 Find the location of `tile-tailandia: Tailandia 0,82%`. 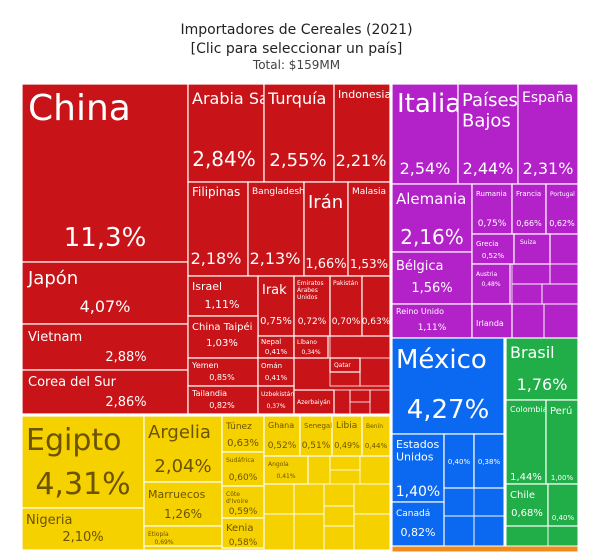

tile-tailandia: Tailandia 0,82% is located at coordinates (223, 400).